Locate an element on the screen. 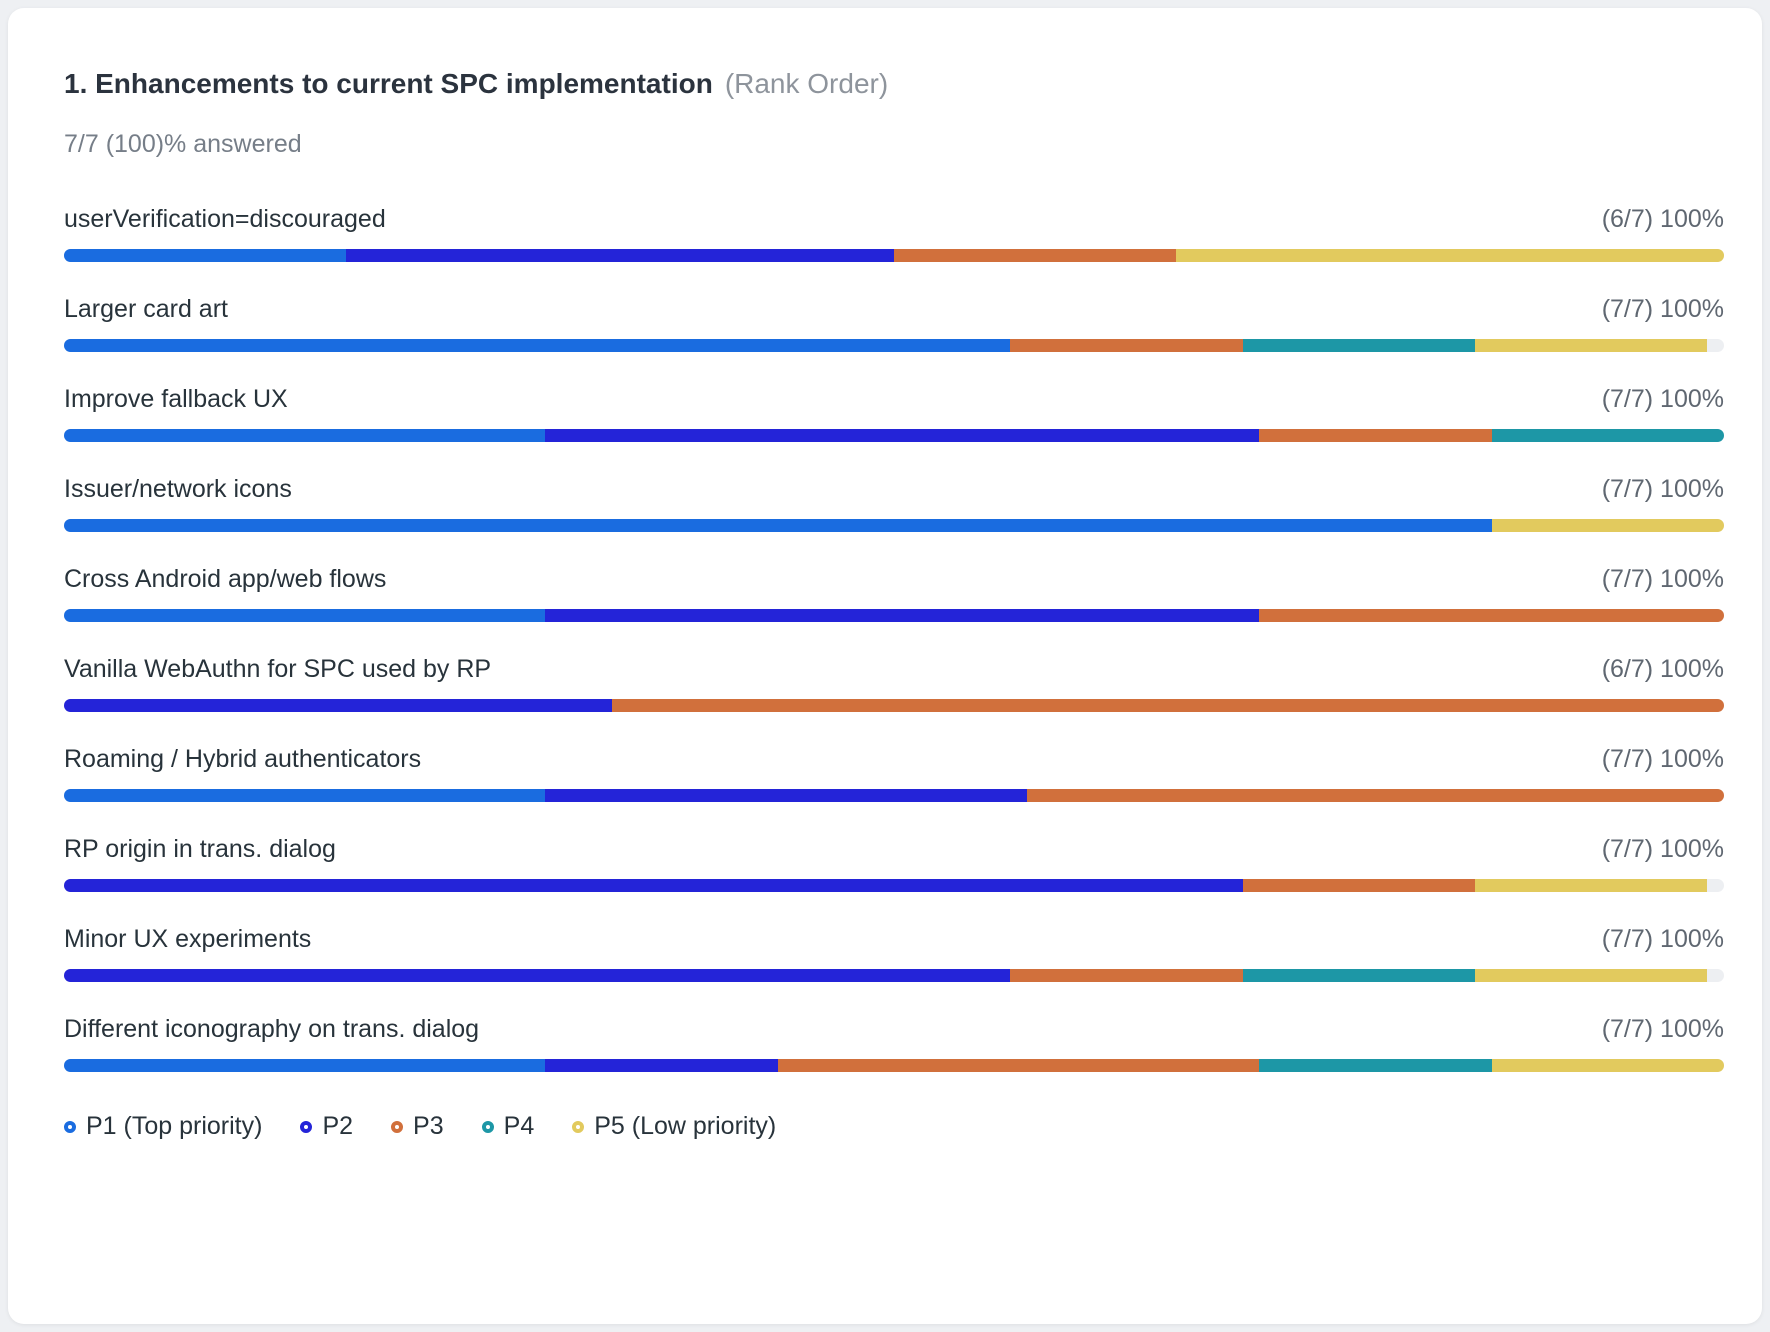 This screenshot has width=1770, height=1332. rank-row: Minor UX experiments (7/7) 100% is located at coordinates (894, 952).